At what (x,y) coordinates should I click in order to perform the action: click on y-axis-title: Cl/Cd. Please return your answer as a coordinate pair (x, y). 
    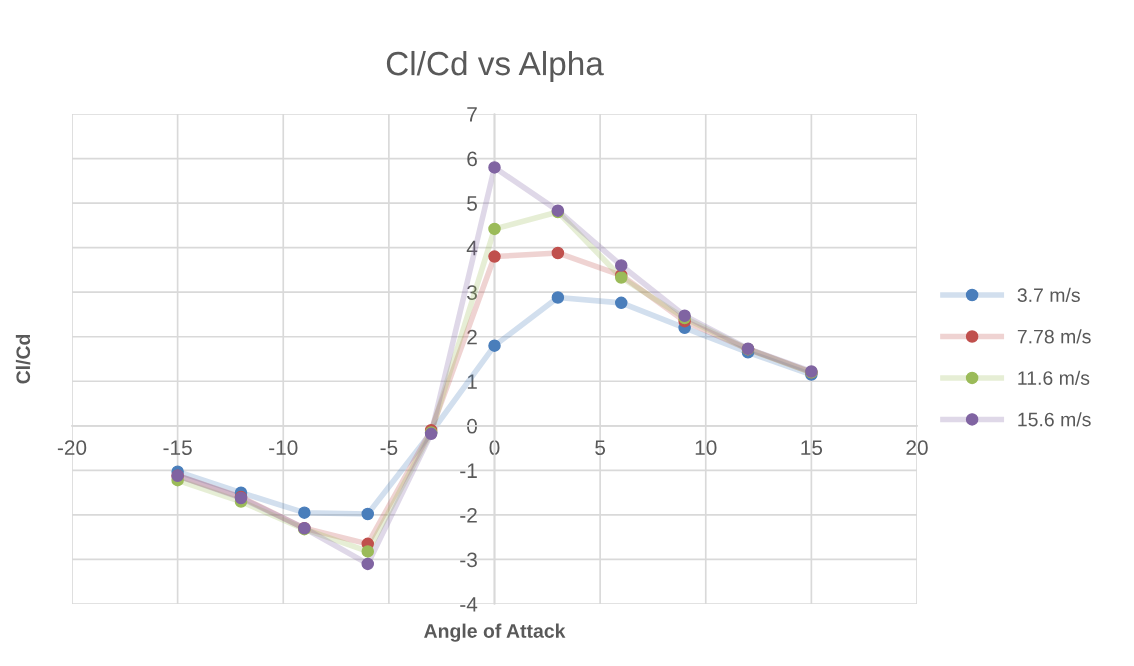
    Looking at the image, I should click on (23, 359).